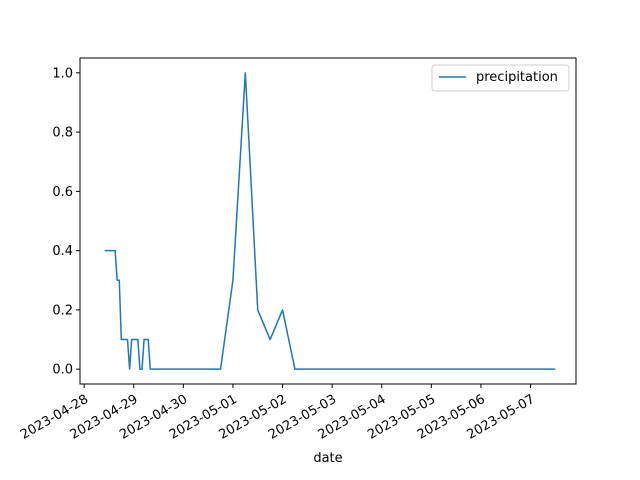  Describe the element at coordinates (62, 251) in the screenshot. I see `y-tick-label: 0.4` at that location.